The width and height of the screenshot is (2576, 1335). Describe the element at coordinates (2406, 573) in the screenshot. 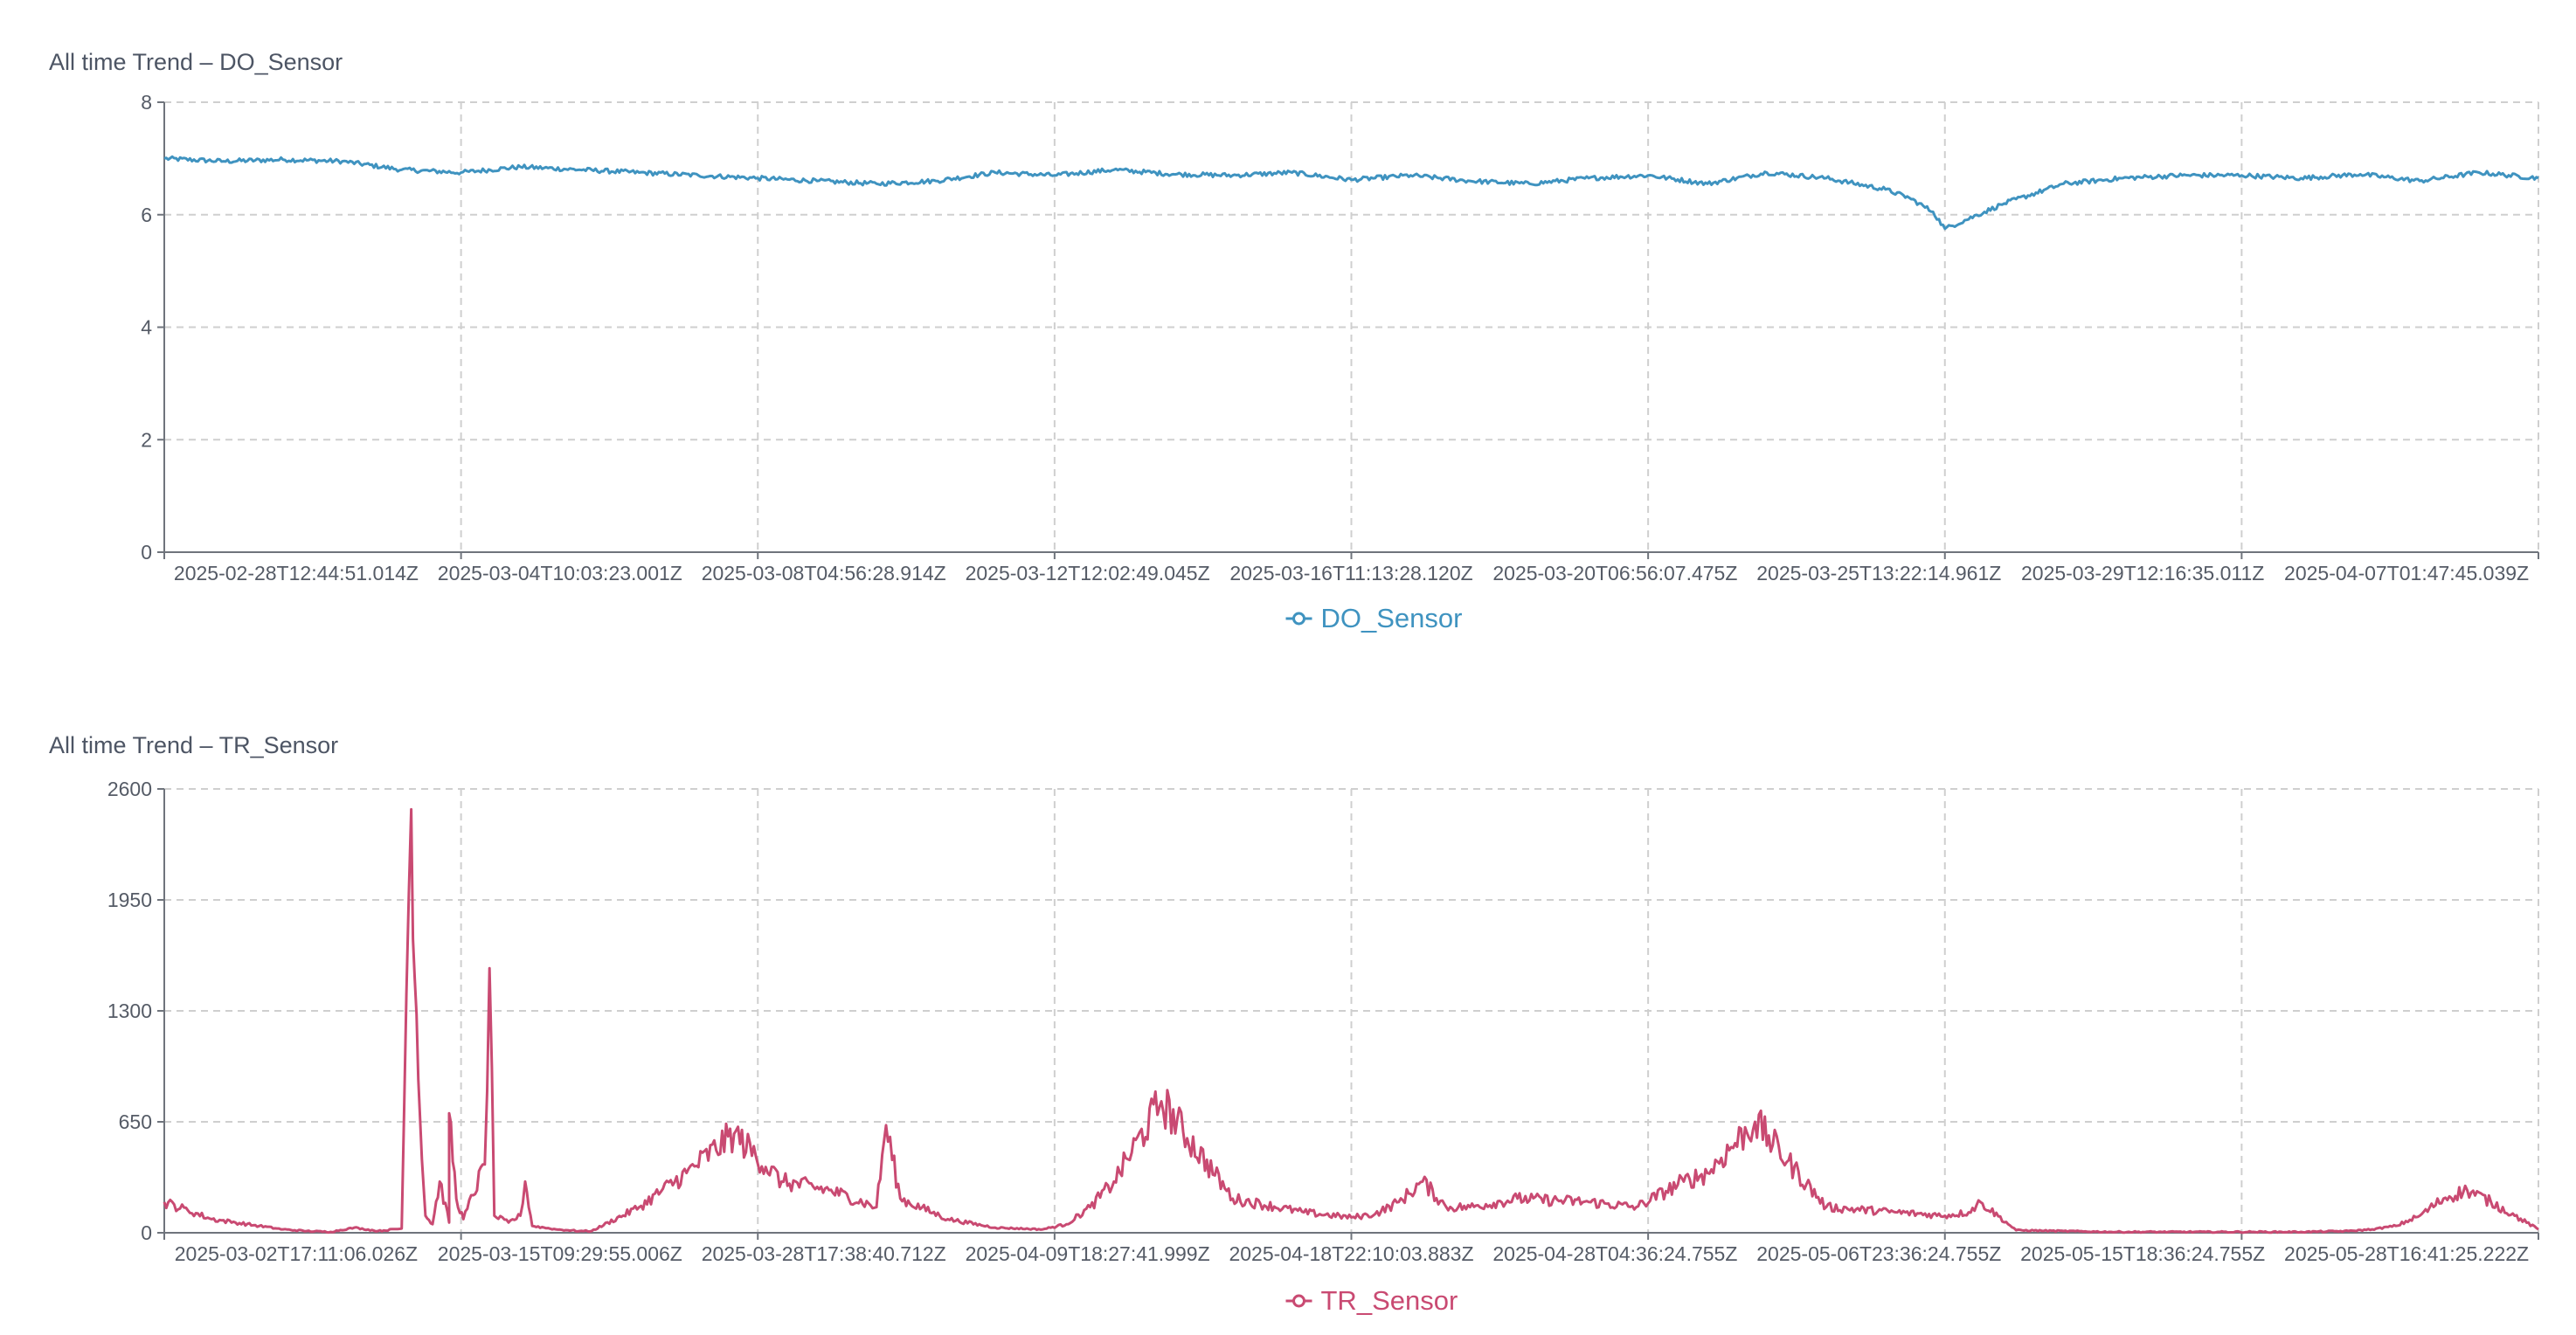

I see `x-tick-label: 2025-04-07T01:47:45.039Z` at that location.